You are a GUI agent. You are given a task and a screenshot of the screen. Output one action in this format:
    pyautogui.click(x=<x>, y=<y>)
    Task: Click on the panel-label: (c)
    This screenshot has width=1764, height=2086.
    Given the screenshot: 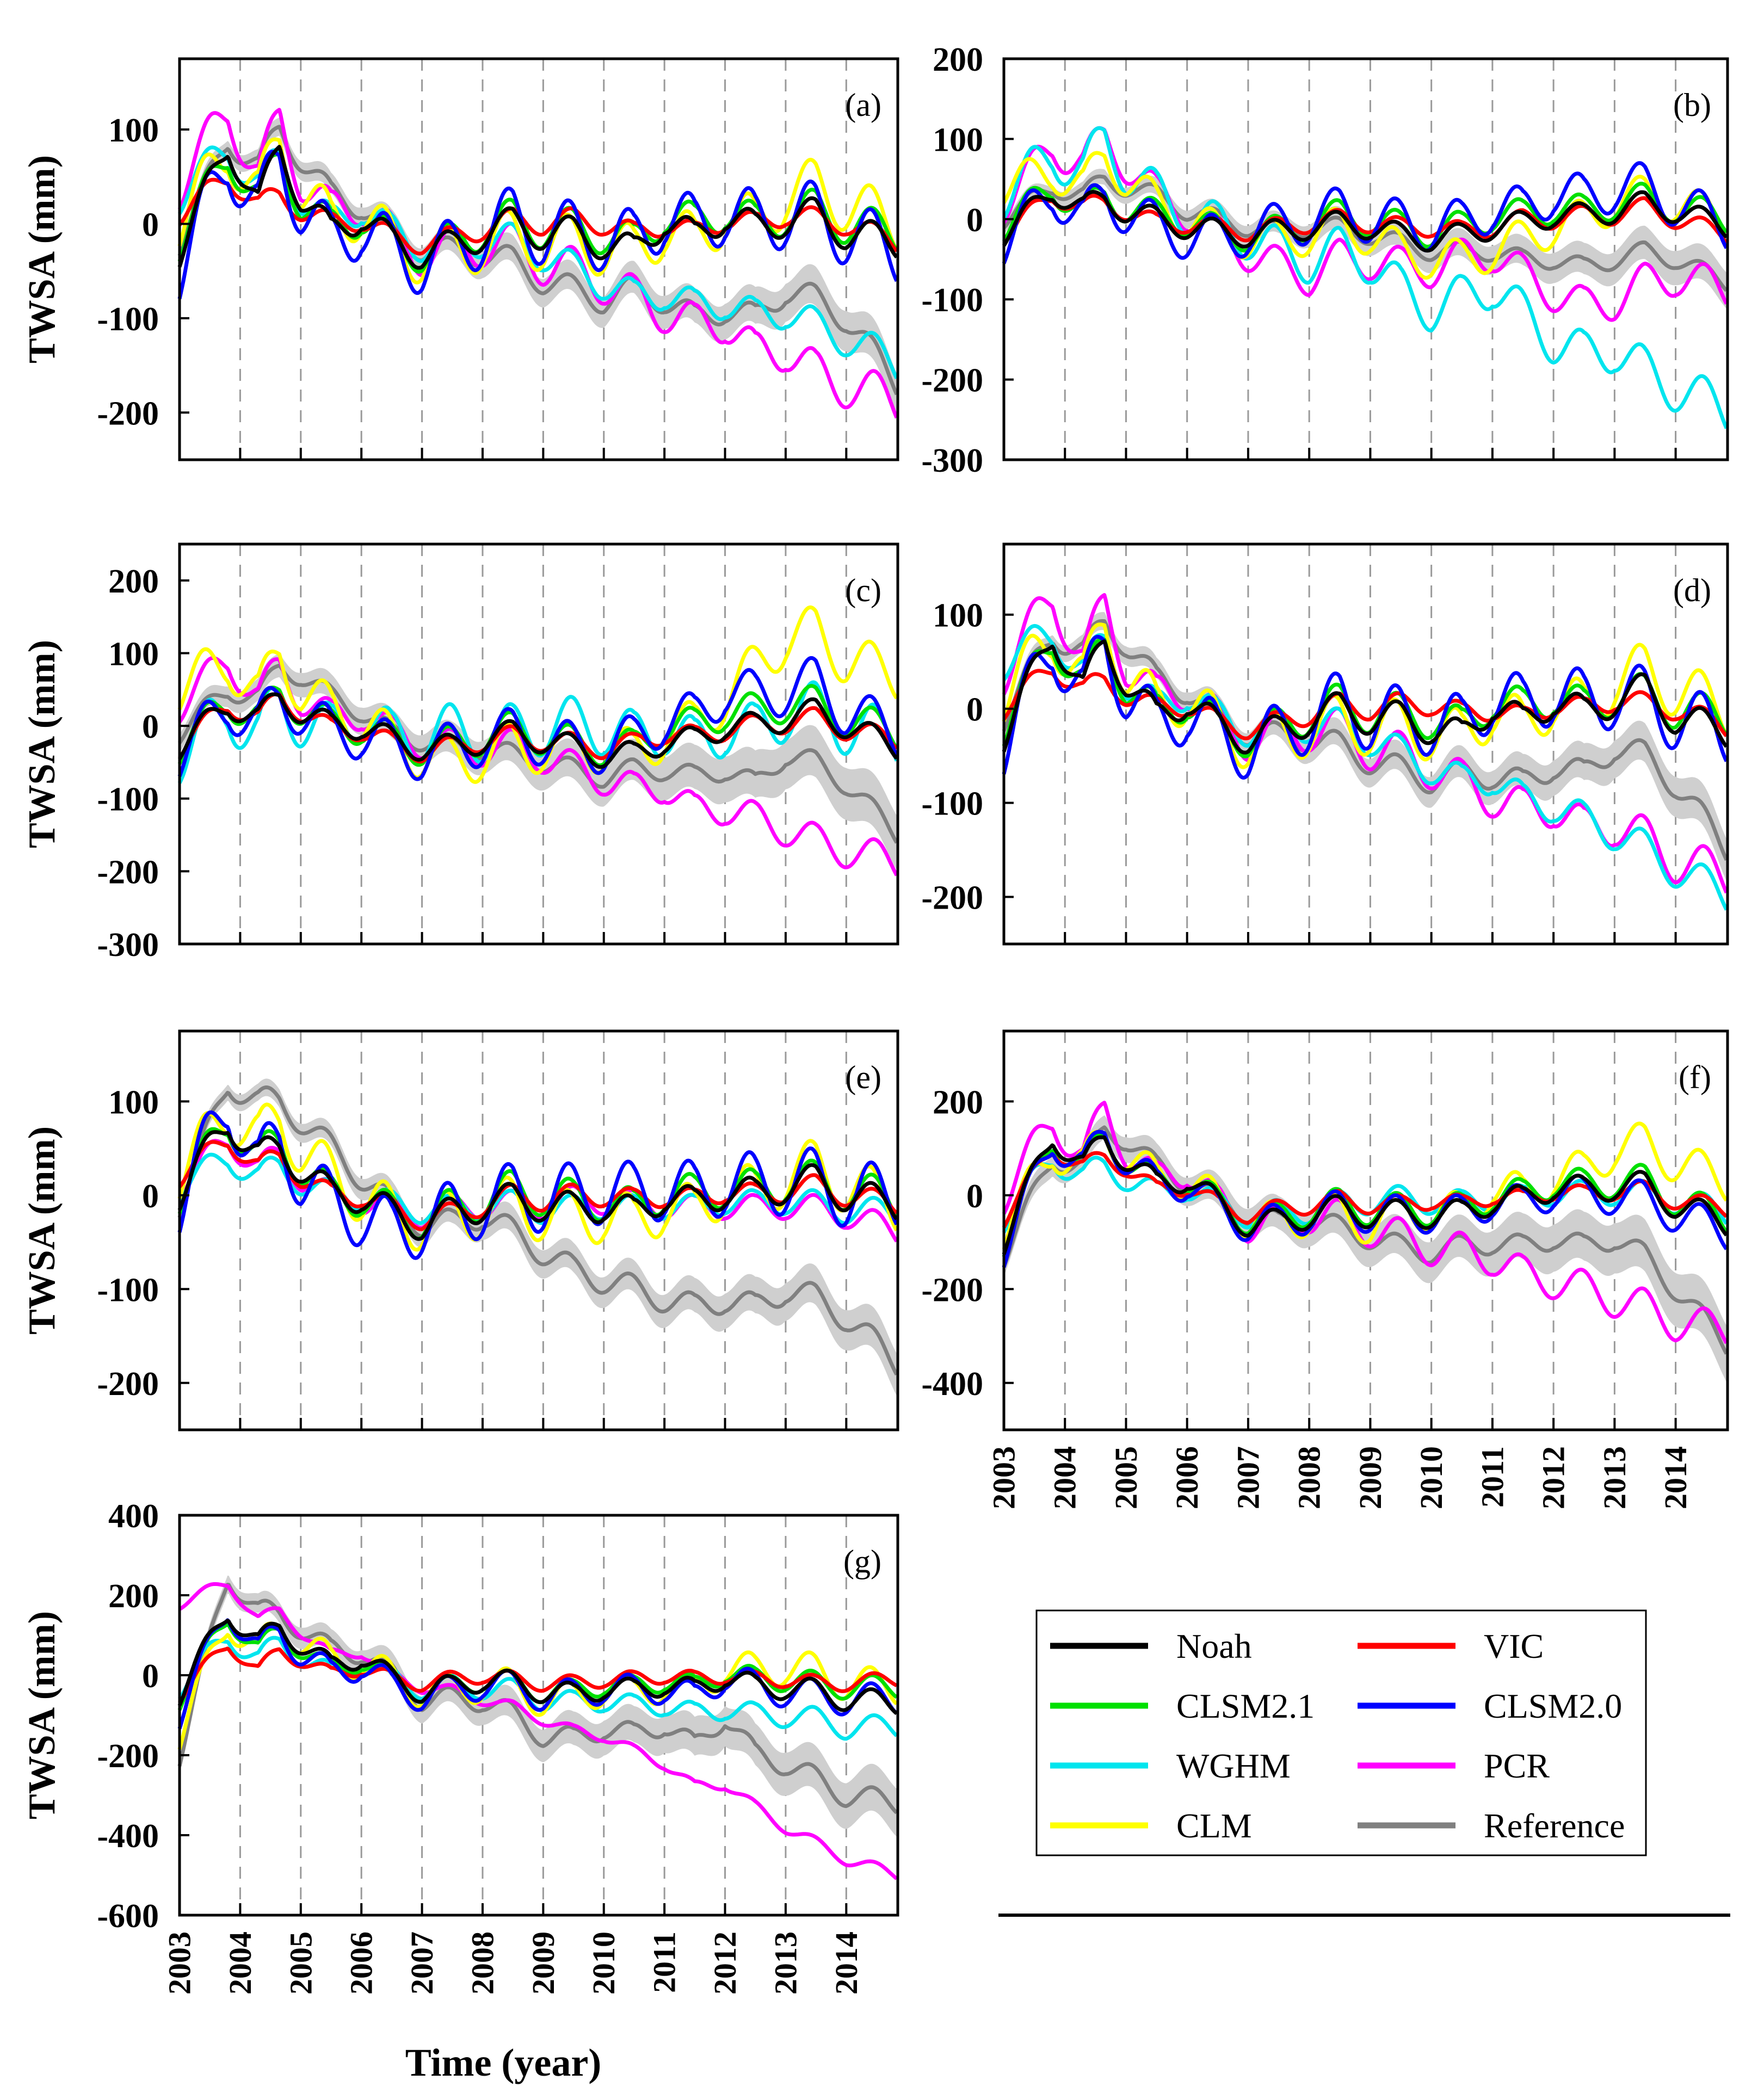 What is the action you would take?
    pyautogui.click(x=863, y=590)
    